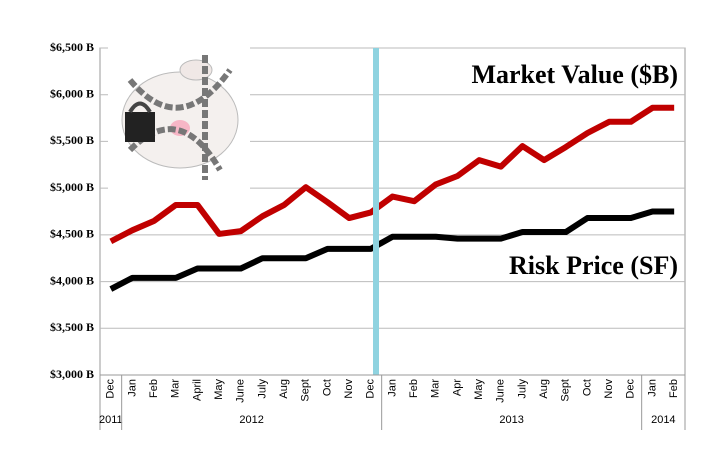 The height and width of the screenshot is (451, 712). I want to click on y-tick-label: $5,000 B, so click(72, 187).